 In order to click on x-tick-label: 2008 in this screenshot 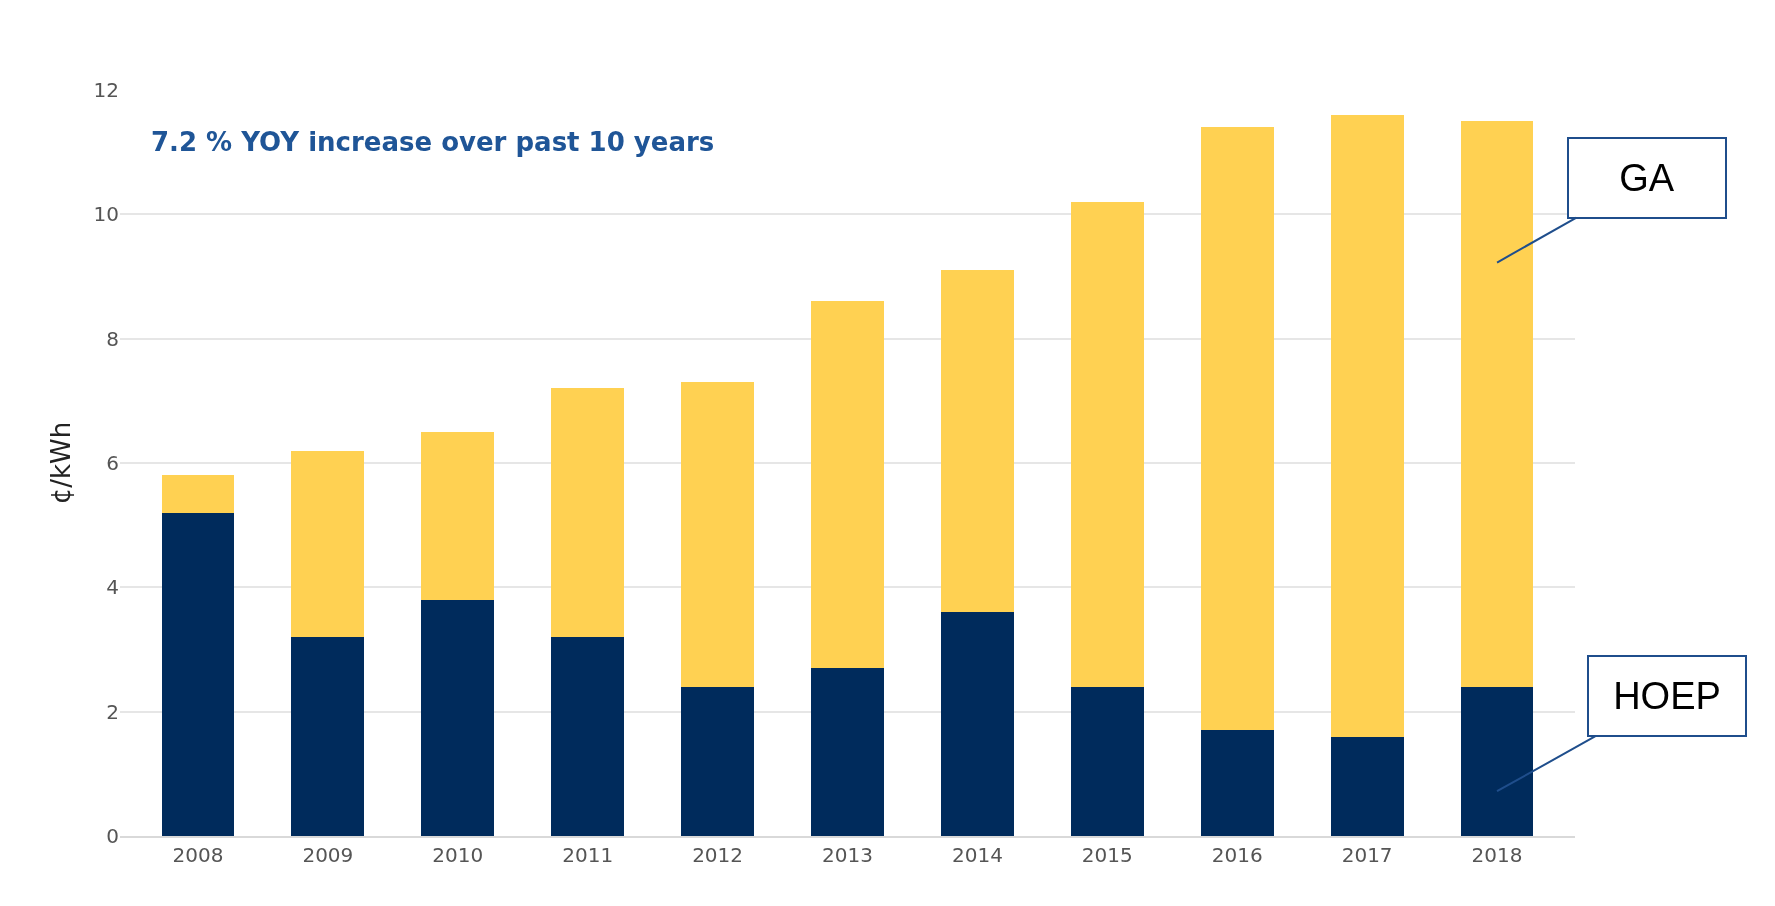, I will do `click(198, 855)`.